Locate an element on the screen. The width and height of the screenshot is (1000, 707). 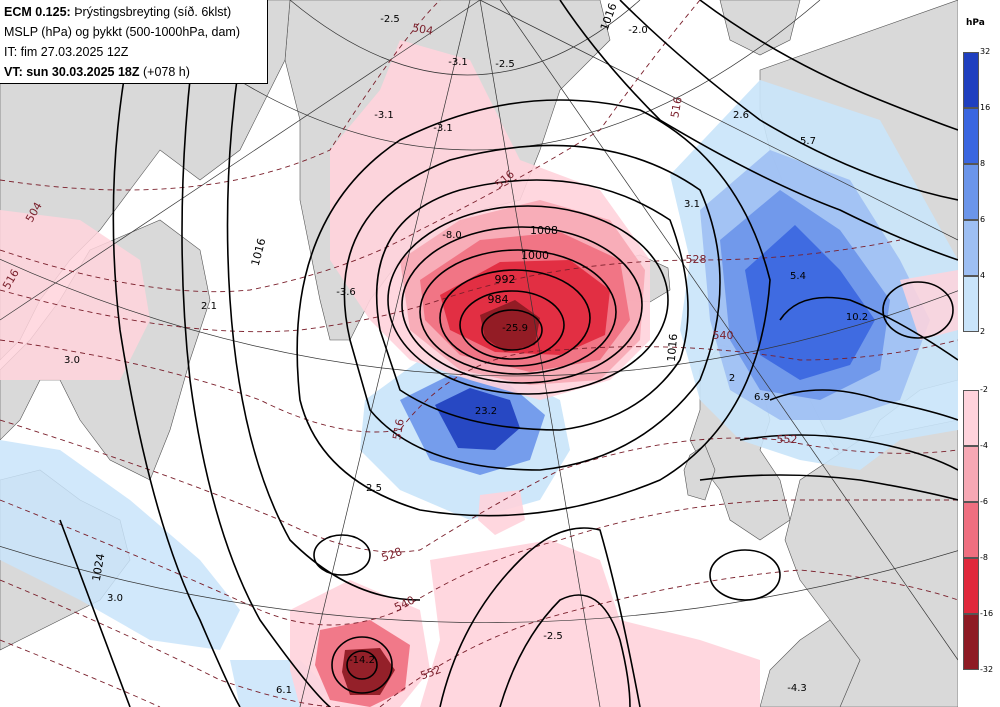
valid-time-line: VT: sun 30.03.2025 18Z (+078 h) is located at coordinates (133, 72).